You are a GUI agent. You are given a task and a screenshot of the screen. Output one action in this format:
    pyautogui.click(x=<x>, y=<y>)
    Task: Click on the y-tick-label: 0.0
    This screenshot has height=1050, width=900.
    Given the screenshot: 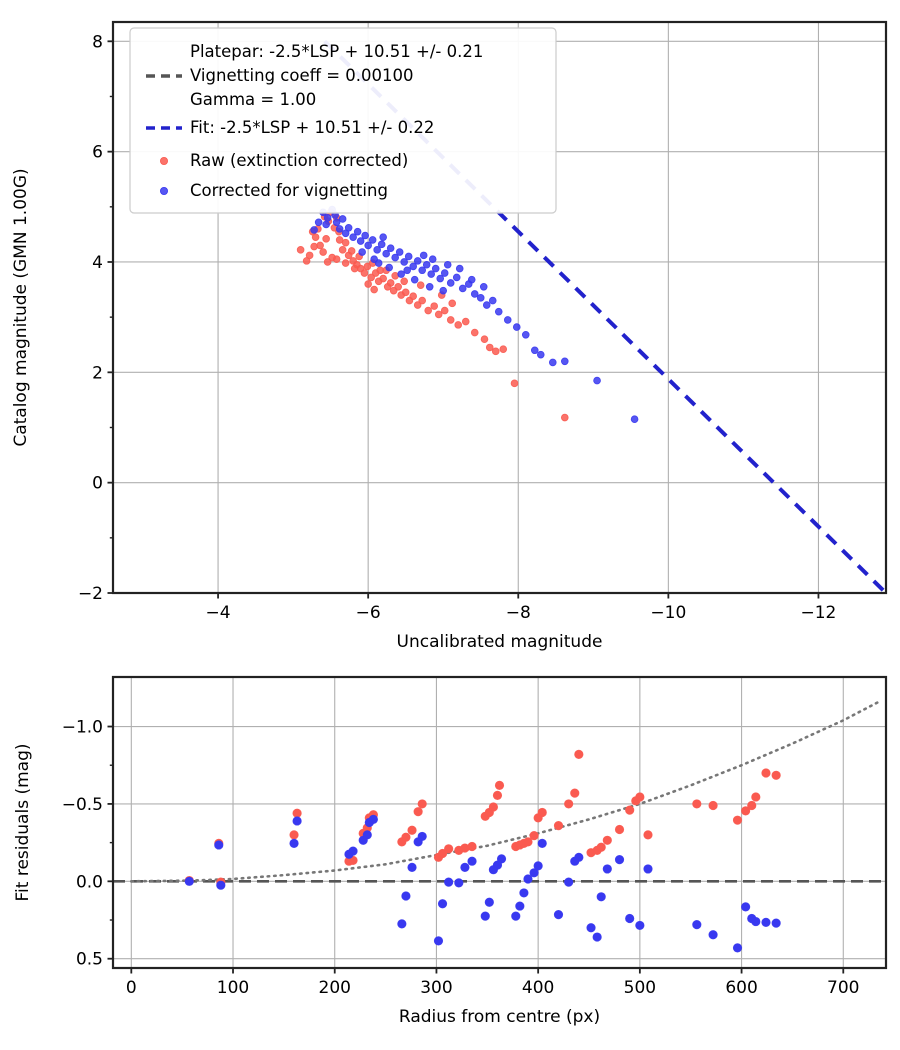 What is the action you would take?
    pyautogui.click(x=89, y=882)
    